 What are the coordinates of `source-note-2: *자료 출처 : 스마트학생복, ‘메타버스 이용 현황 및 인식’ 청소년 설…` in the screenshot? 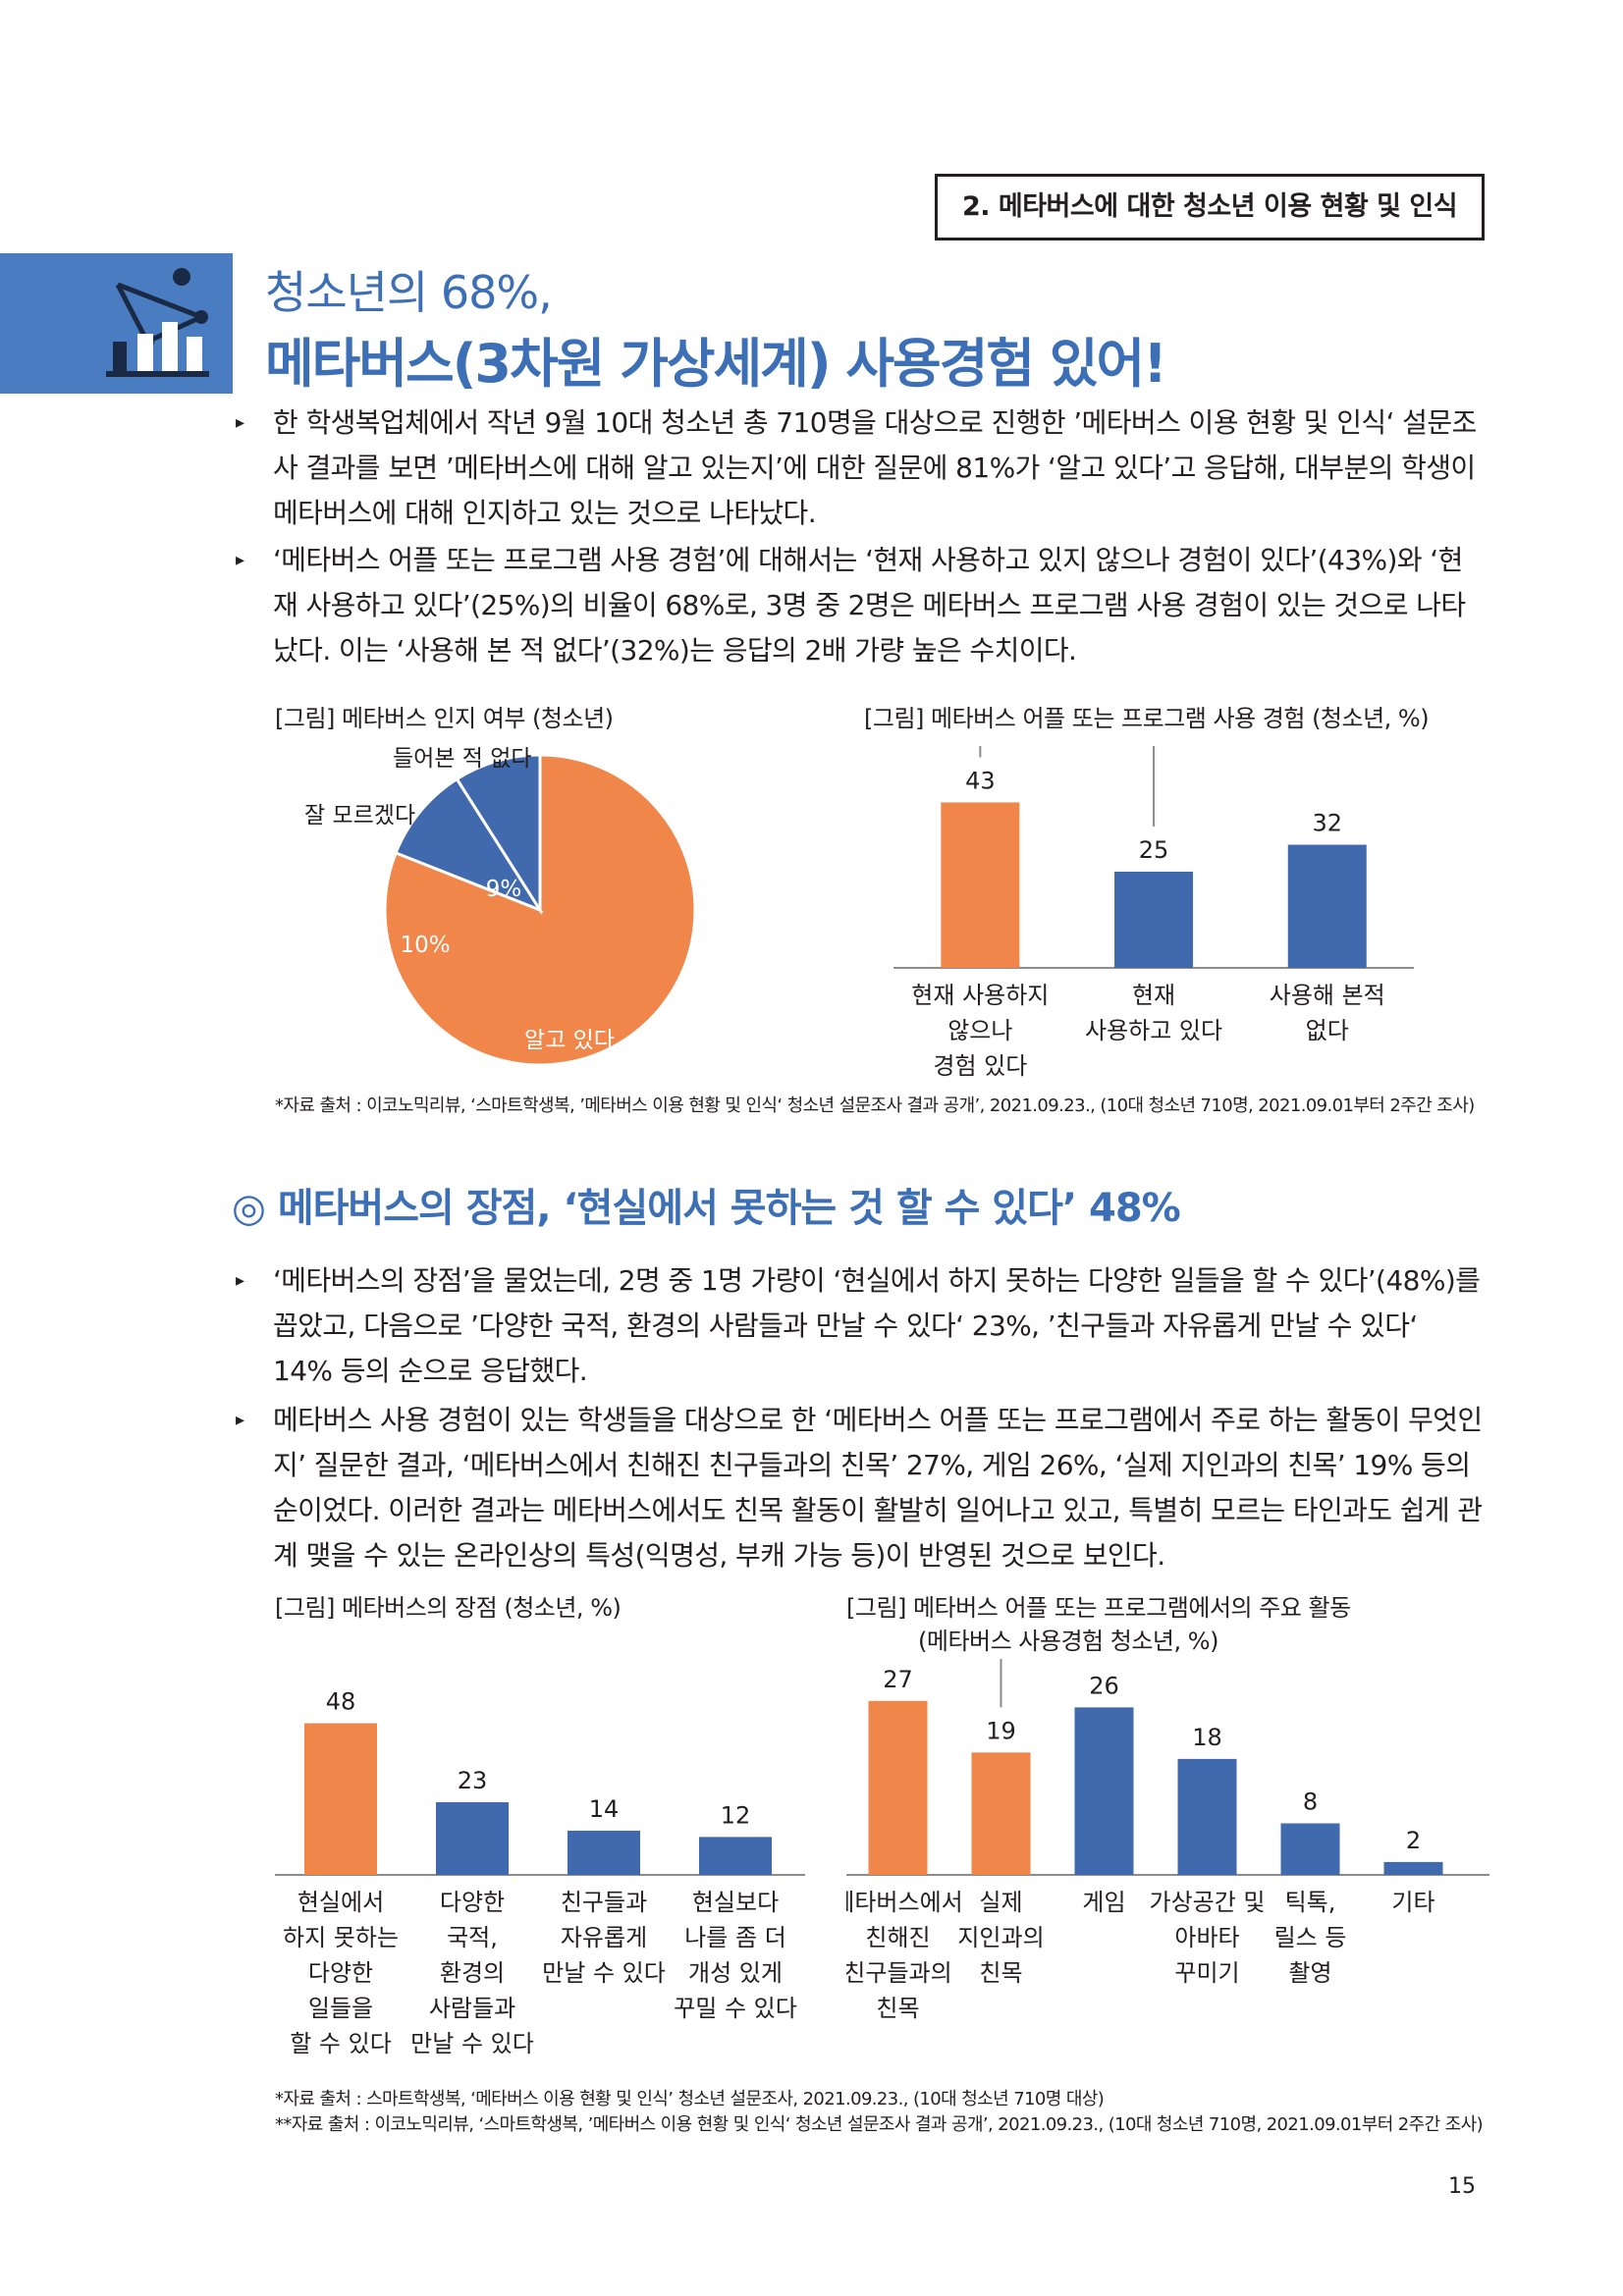 It's located at (690, 2099).